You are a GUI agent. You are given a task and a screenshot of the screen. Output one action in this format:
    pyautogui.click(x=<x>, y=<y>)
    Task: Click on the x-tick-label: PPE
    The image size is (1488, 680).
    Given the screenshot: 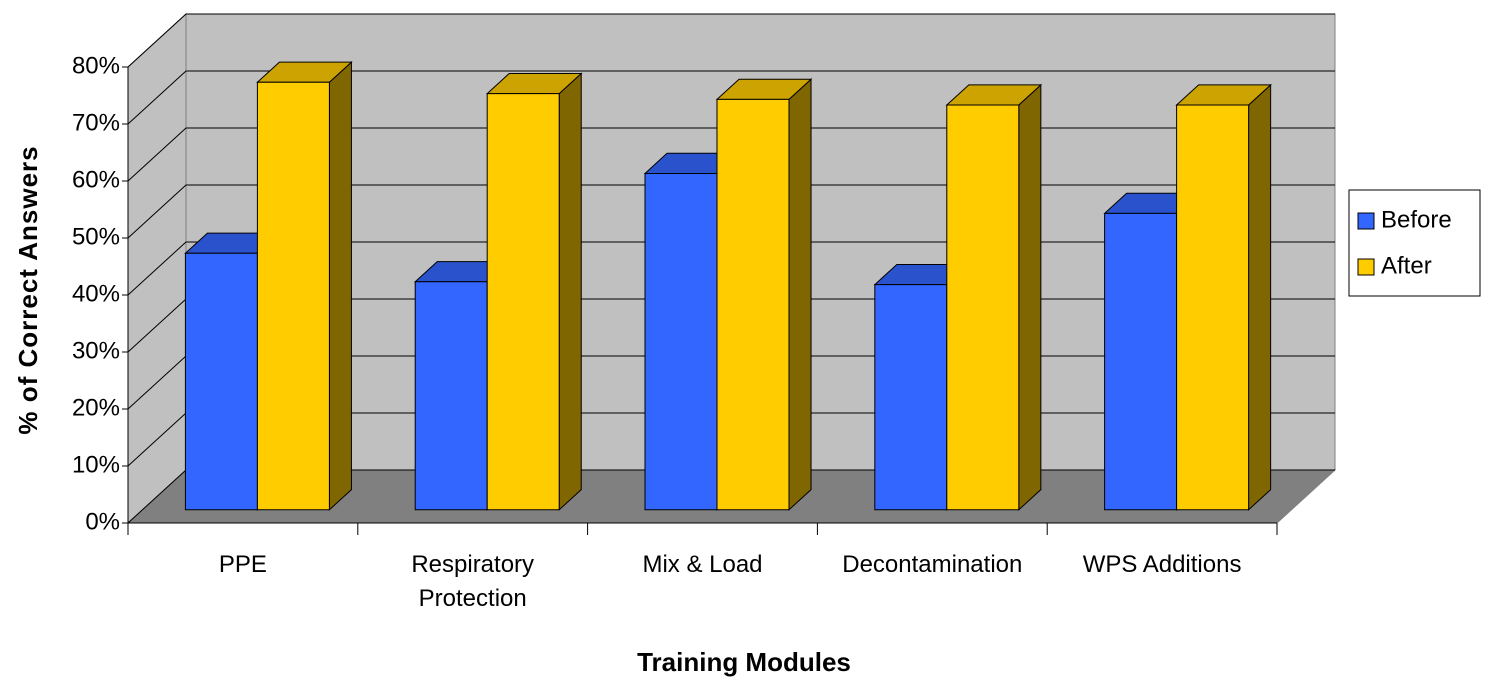 What is the action you would take?
    pyautogui.click(x=242, y=564)
    